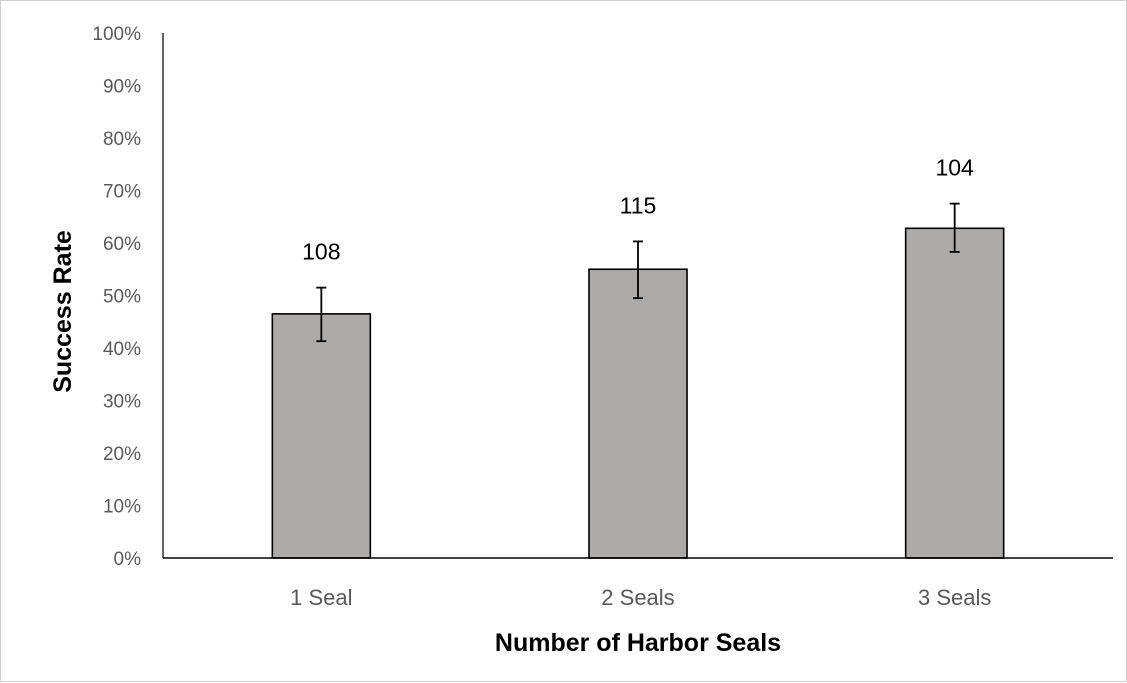  I want to click on y-axis-ticks: 0% 10% 20% 30% 40% 50% 60% 70% 80% 90% 100%, so click(116, 297).